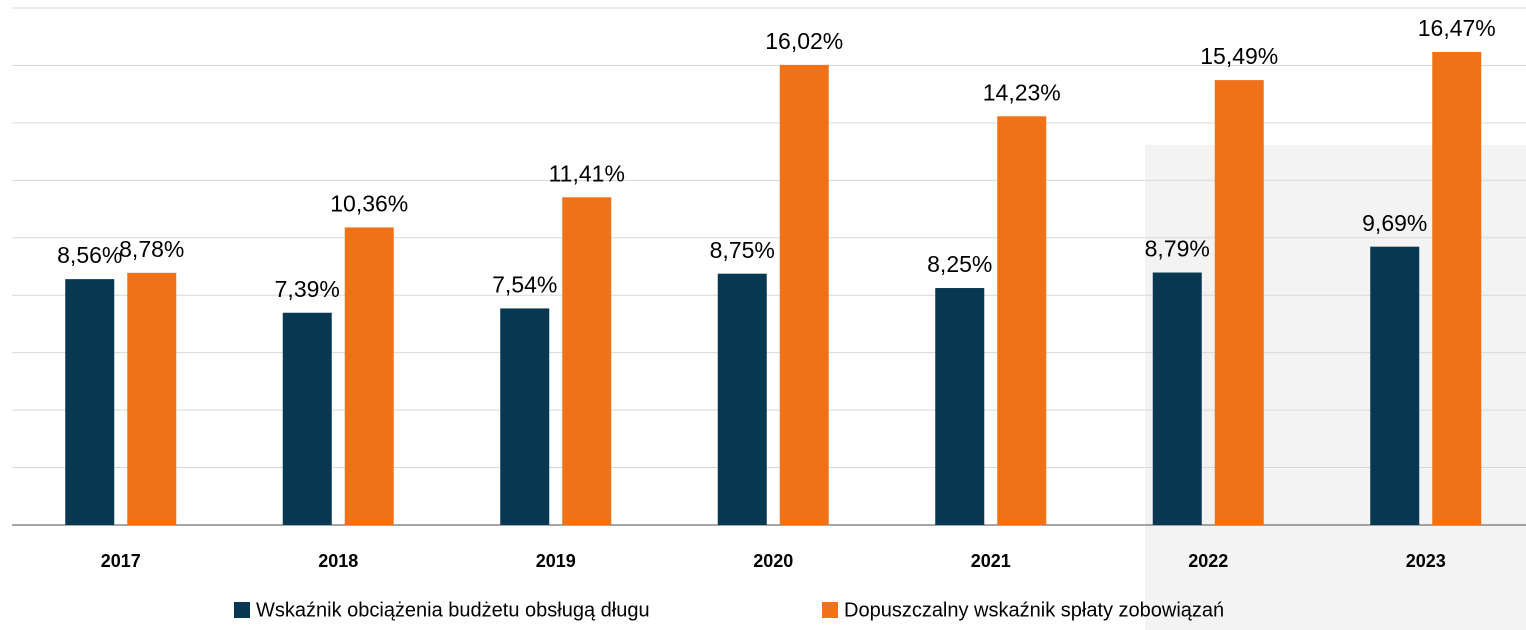  Describe the element at coordinates (1394, 223) in the screenshot. I see `data-label: 9,69%` at that location.